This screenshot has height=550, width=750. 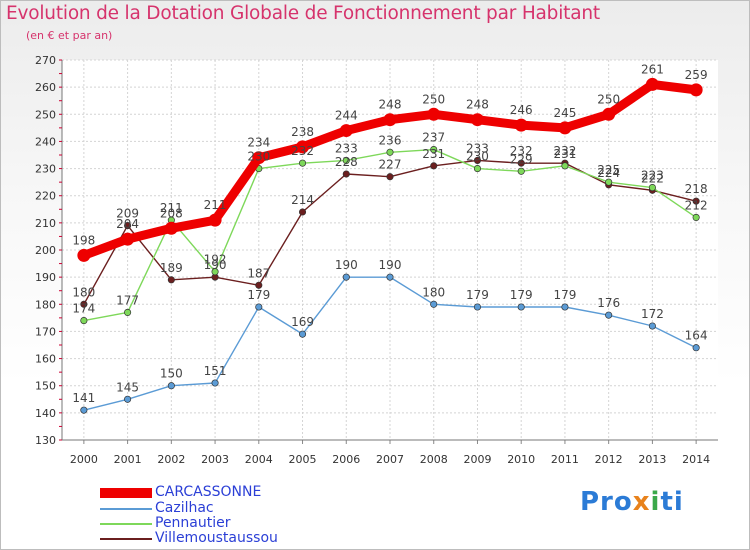 What do you see at coordinates (608, 303) in the screenshot?
I see `data-label: 176` at bounding box center [608, 303].